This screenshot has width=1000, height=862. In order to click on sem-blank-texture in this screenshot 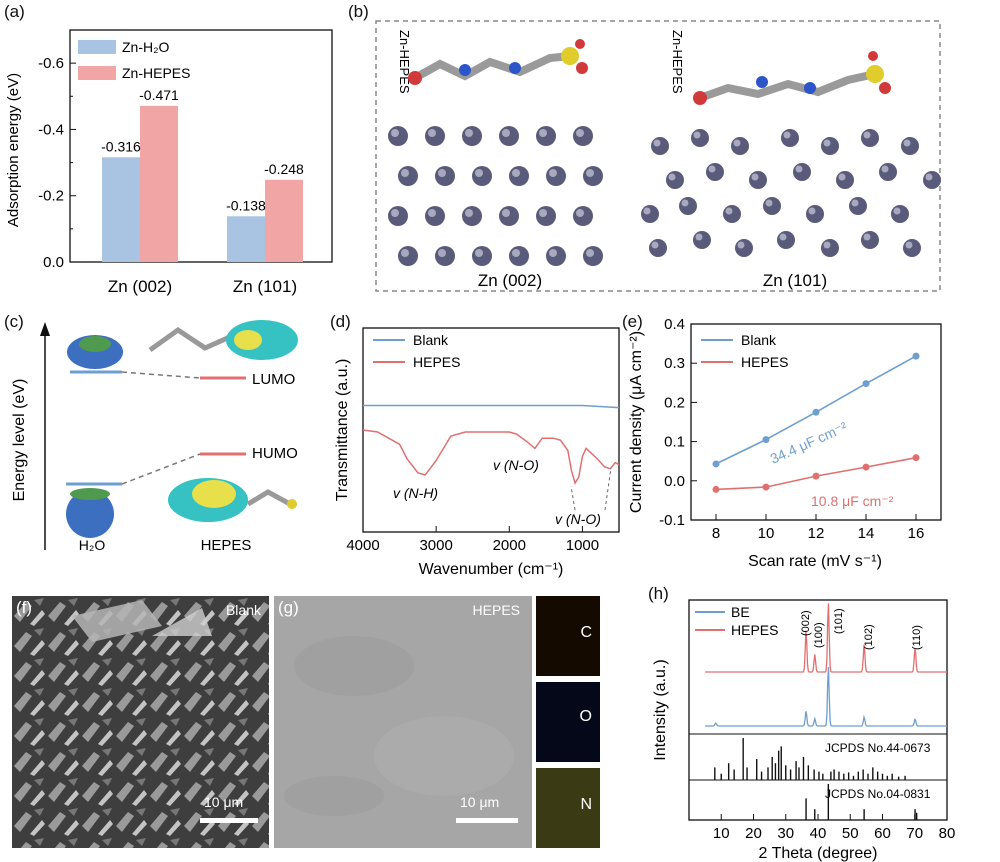, I will do `click(140, 722)`.